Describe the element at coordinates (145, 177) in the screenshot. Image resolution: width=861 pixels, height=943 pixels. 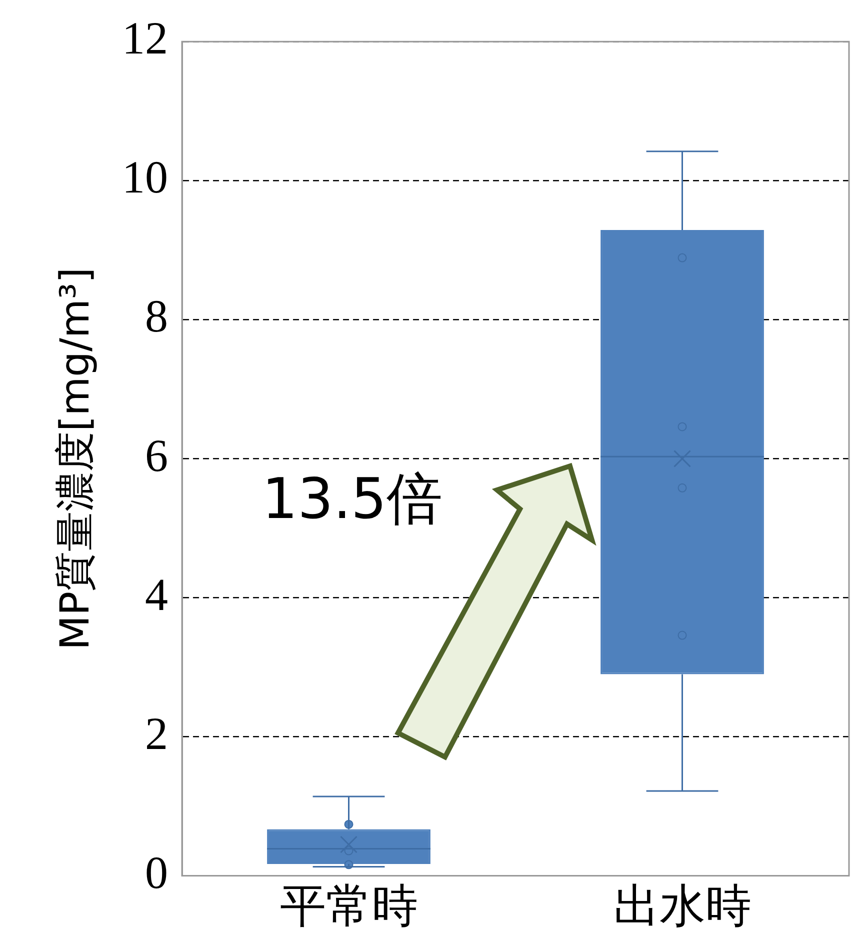
I see `y-tick-label: 10` at that location.